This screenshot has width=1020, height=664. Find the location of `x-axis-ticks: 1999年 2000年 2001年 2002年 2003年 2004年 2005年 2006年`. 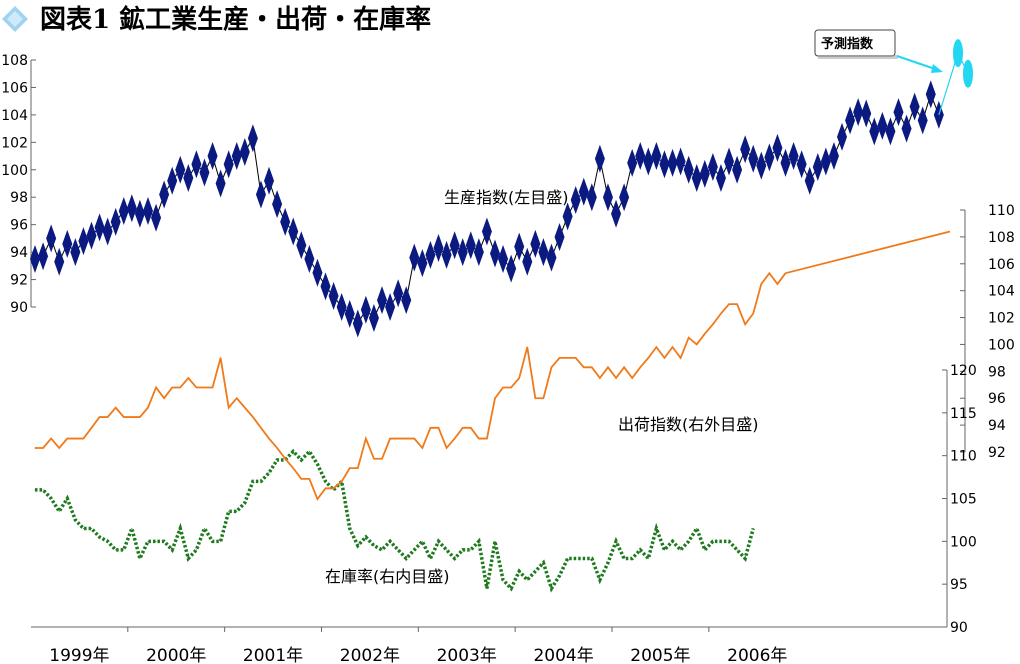

x-axis-ticks: 1999年 2000年 2001年 2002年 2003年 2004年 2005年 2006年 is located at coordinates (418, 645).